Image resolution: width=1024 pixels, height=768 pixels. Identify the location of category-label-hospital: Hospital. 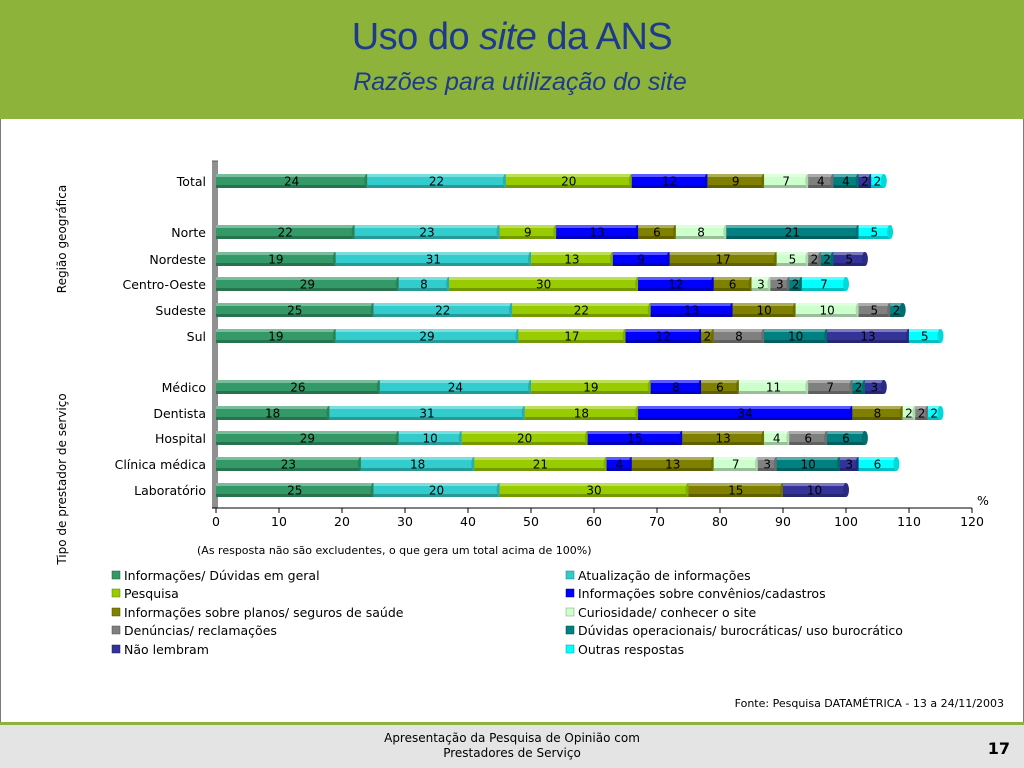
(180, 438).